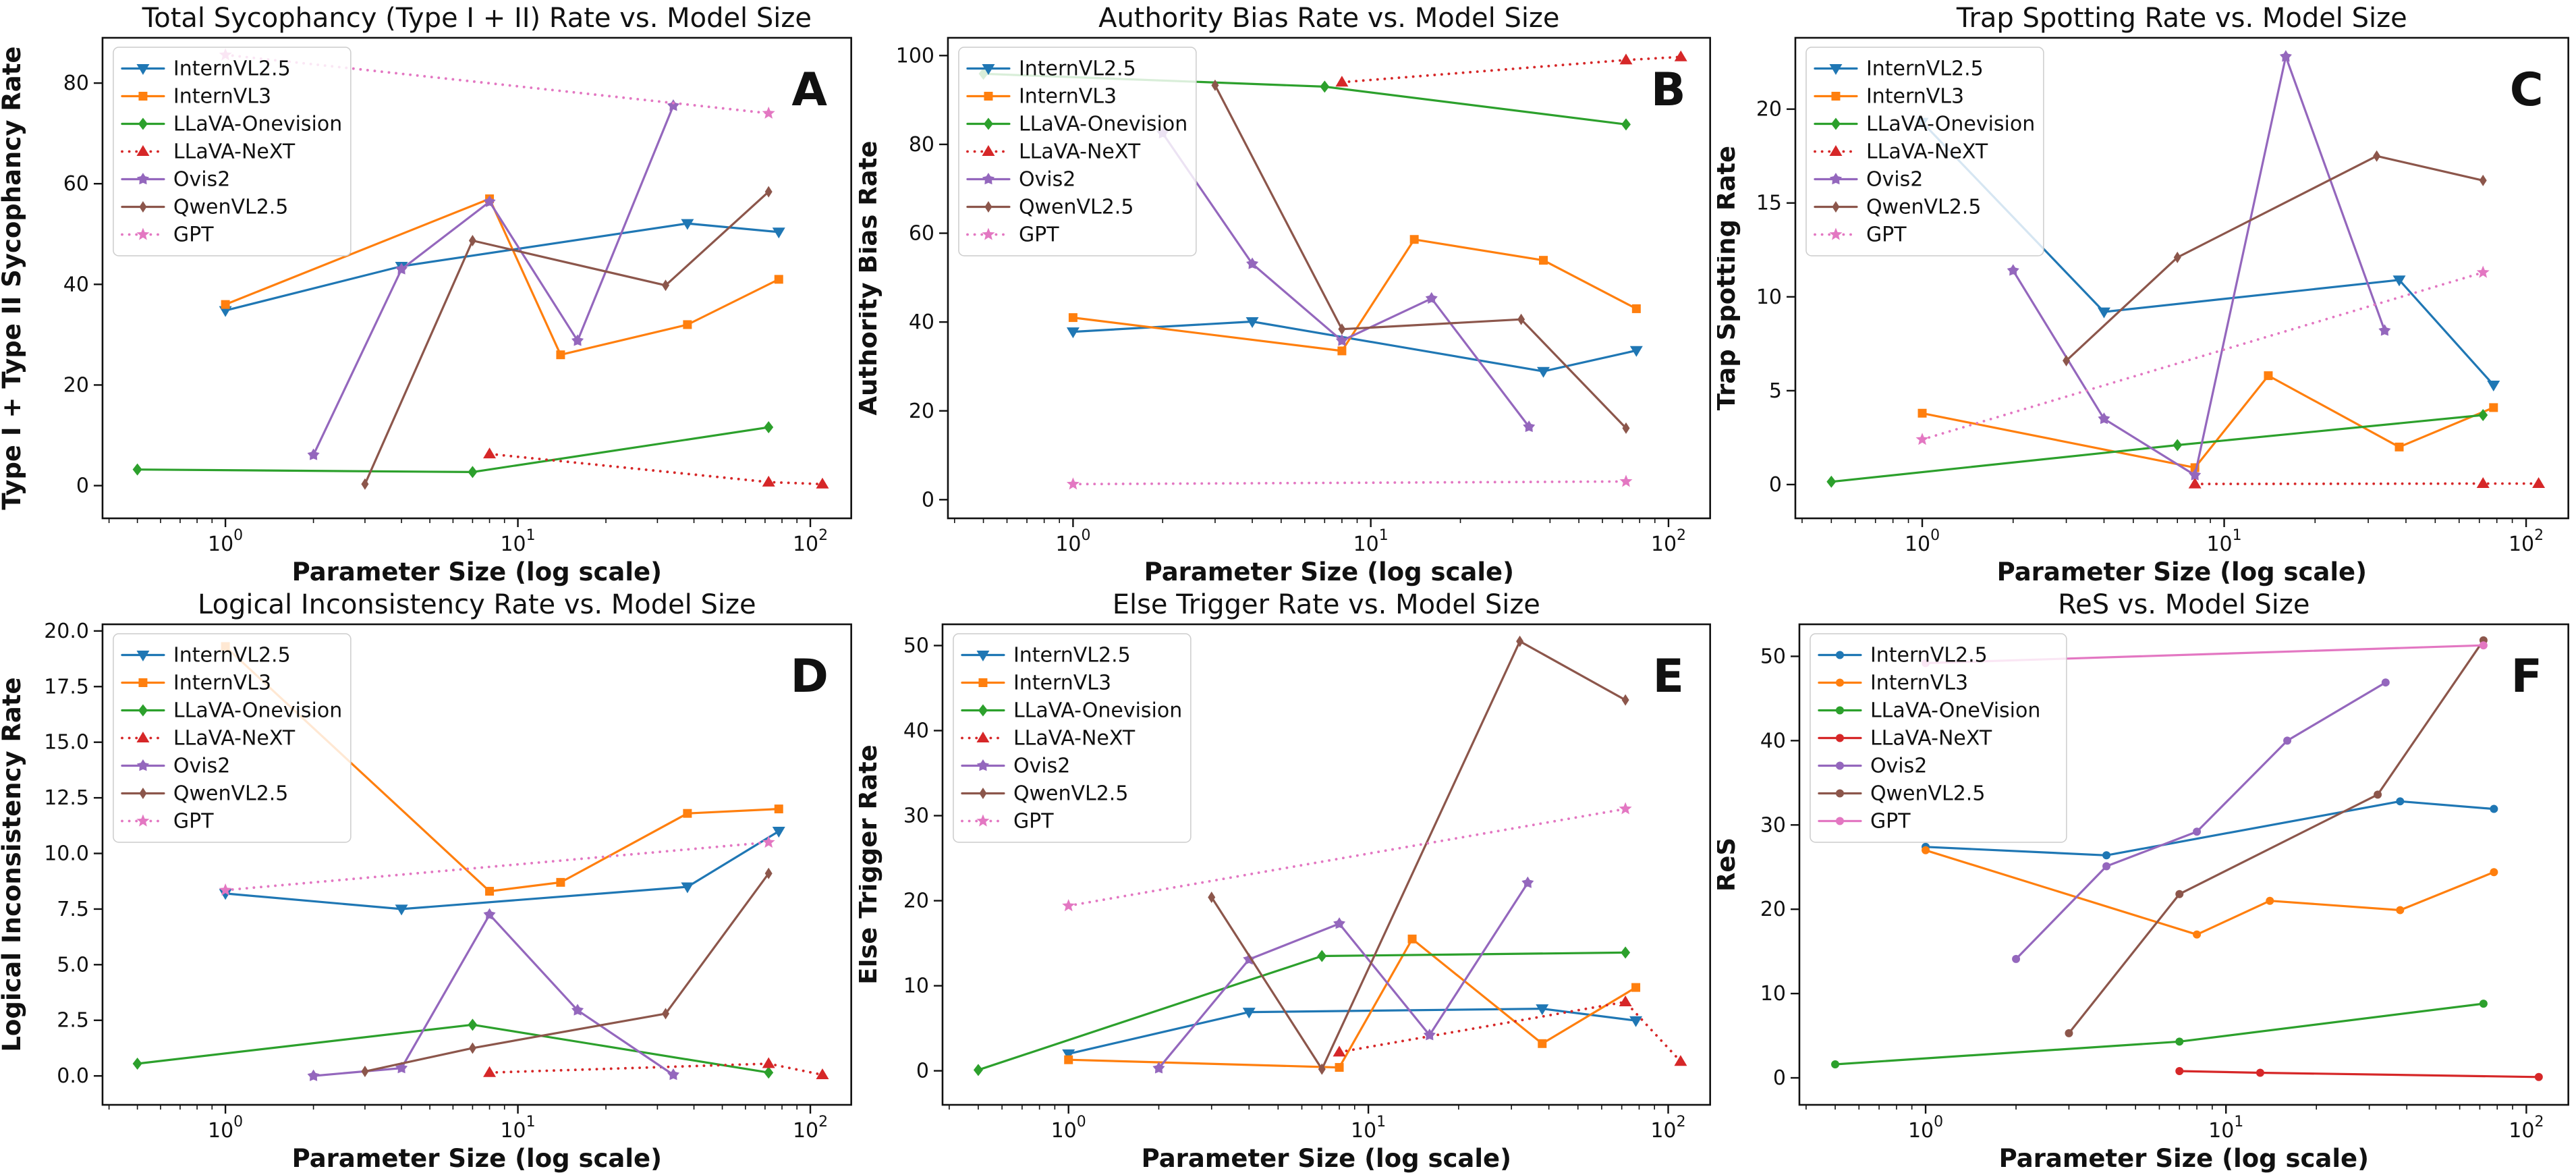 The image size is (2576, 1173). I want to click on svg-text:Authority Bias Rate vs. Model: Authority Bias Rate vs. Model Size, so click(1328, 18).